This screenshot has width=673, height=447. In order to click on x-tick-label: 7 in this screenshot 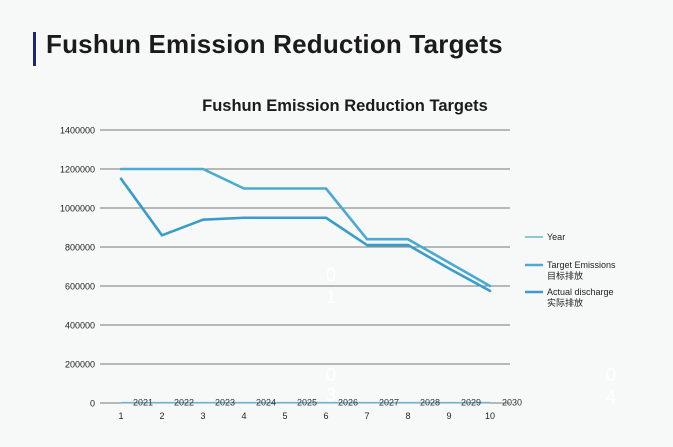, I will do `click(366, 416)`.